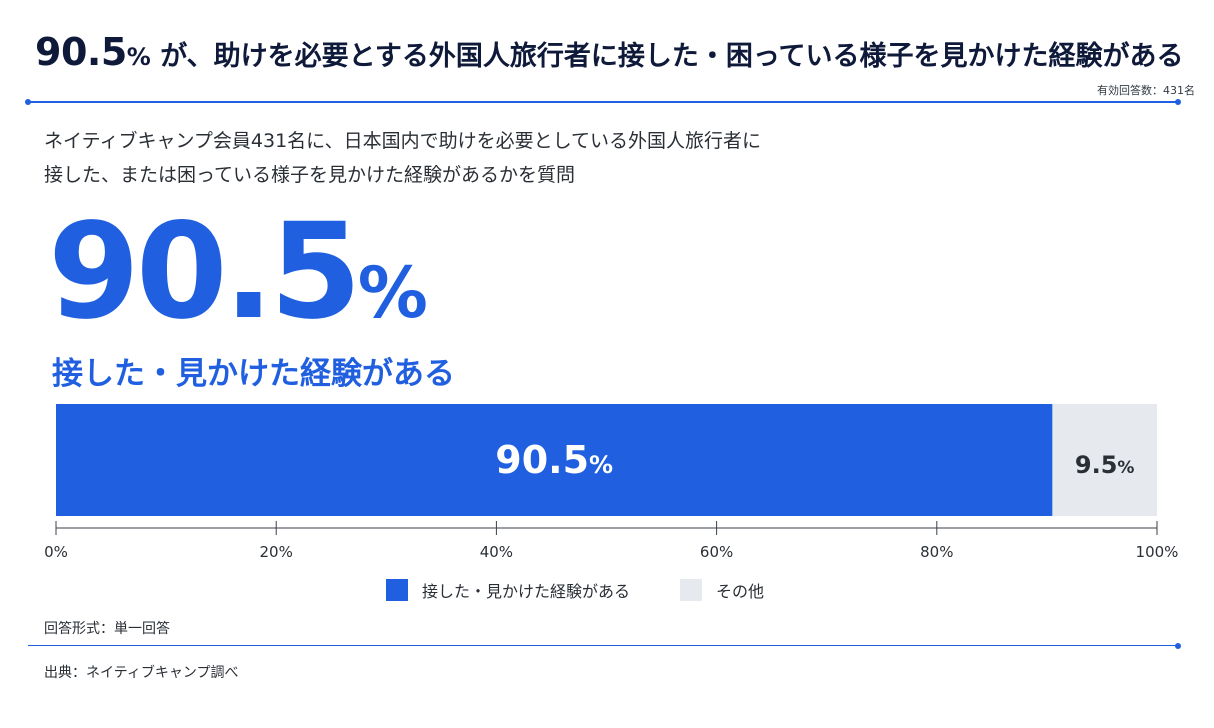  Describe the element at coordinates (1146, 90) in the screenshot. I see `respondent-count: 有効回答数：431名` at that location.